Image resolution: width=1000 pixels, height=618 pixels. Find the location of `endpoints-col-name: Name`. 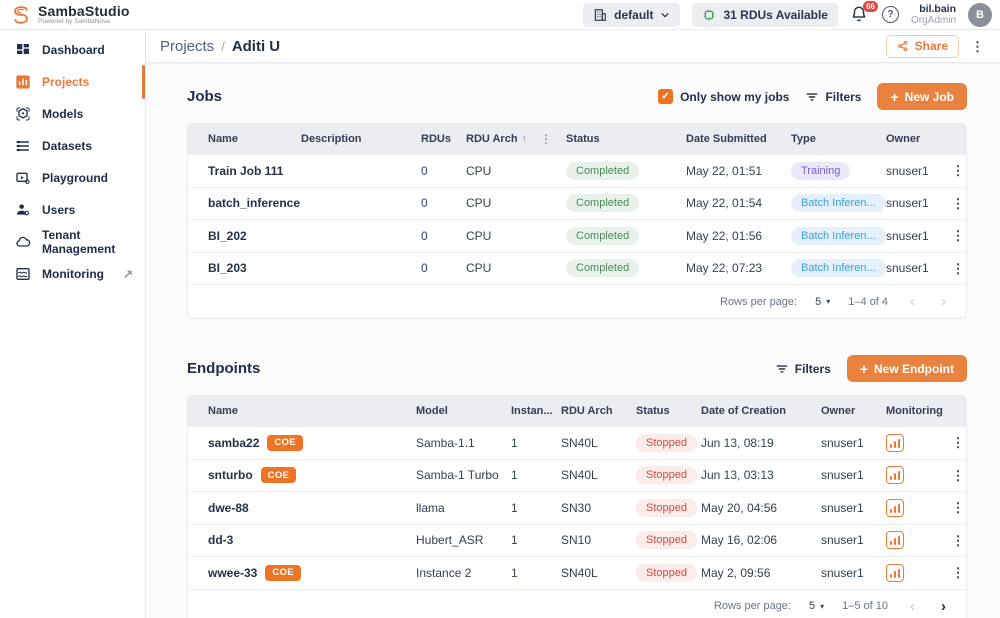

endpoints-col-name: Name is located at coordinates (223, 411).